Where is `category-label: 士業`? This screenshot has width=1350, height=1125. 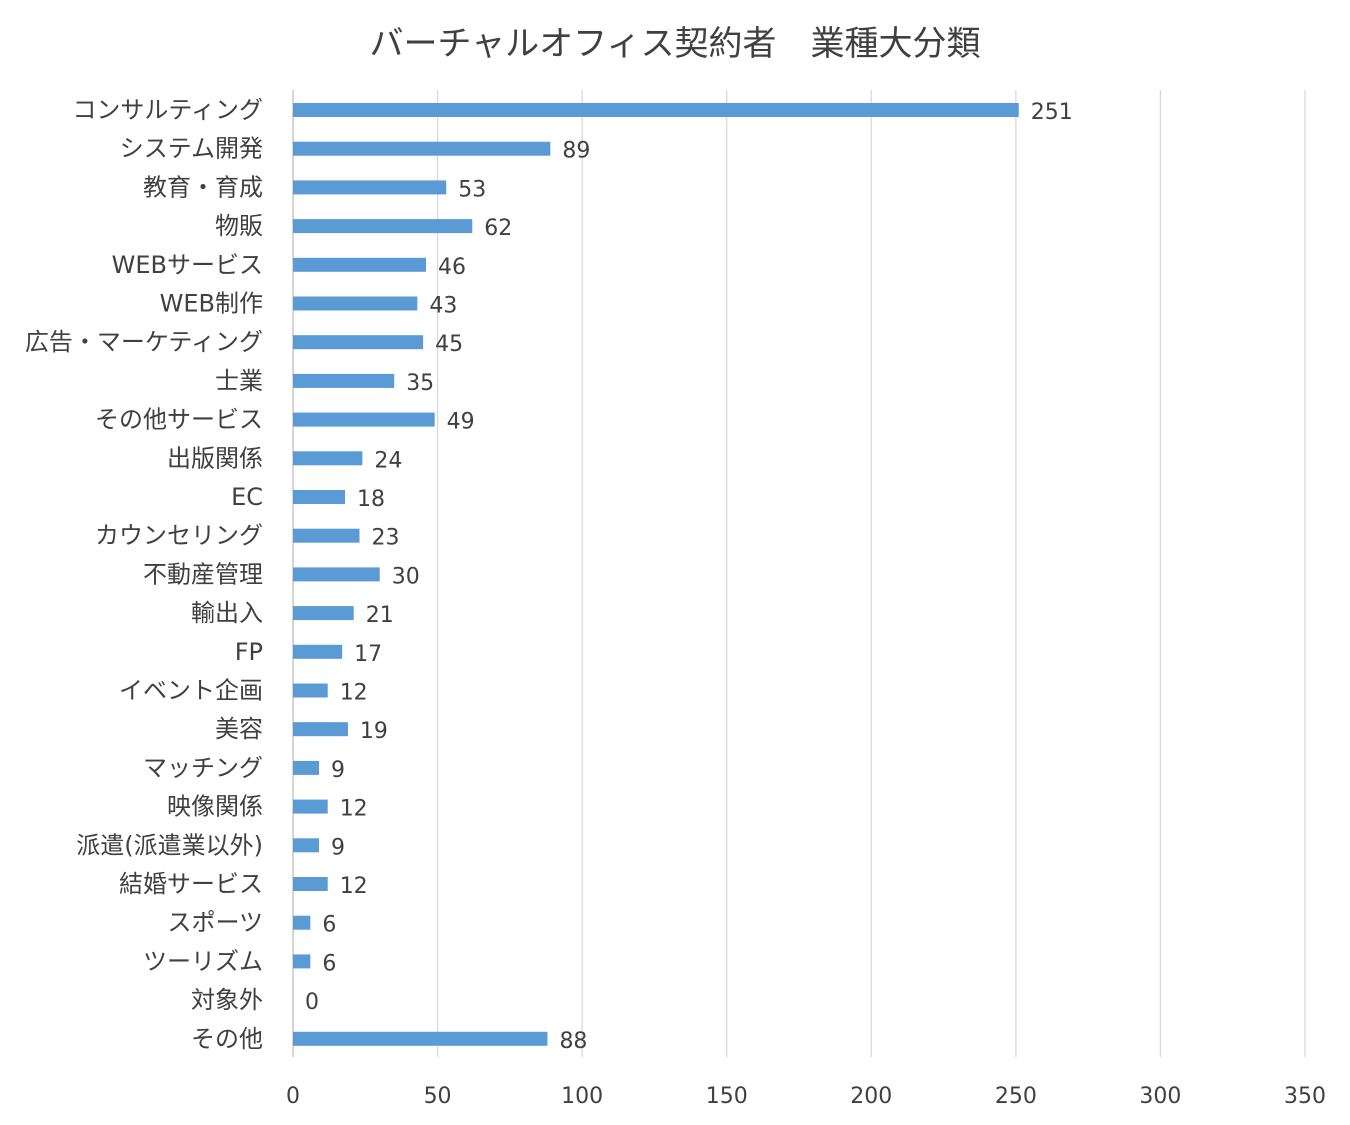 category-label: 士業 is located at coordinates (239, 381).